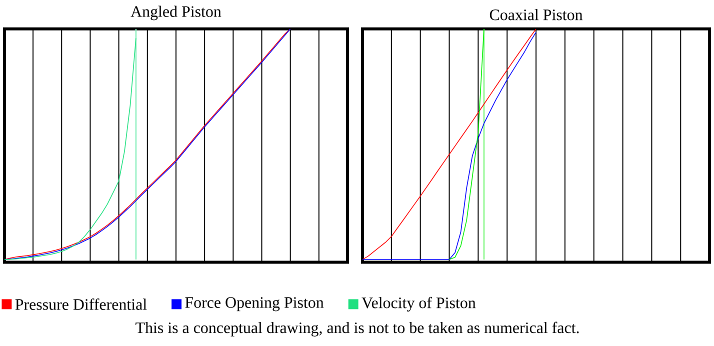 The image size is (714, 346). What do you see at coordinates (81, 304) in the screenshot?
I see `legend-label: Pressure Differential` at bounding box center [81, 304].